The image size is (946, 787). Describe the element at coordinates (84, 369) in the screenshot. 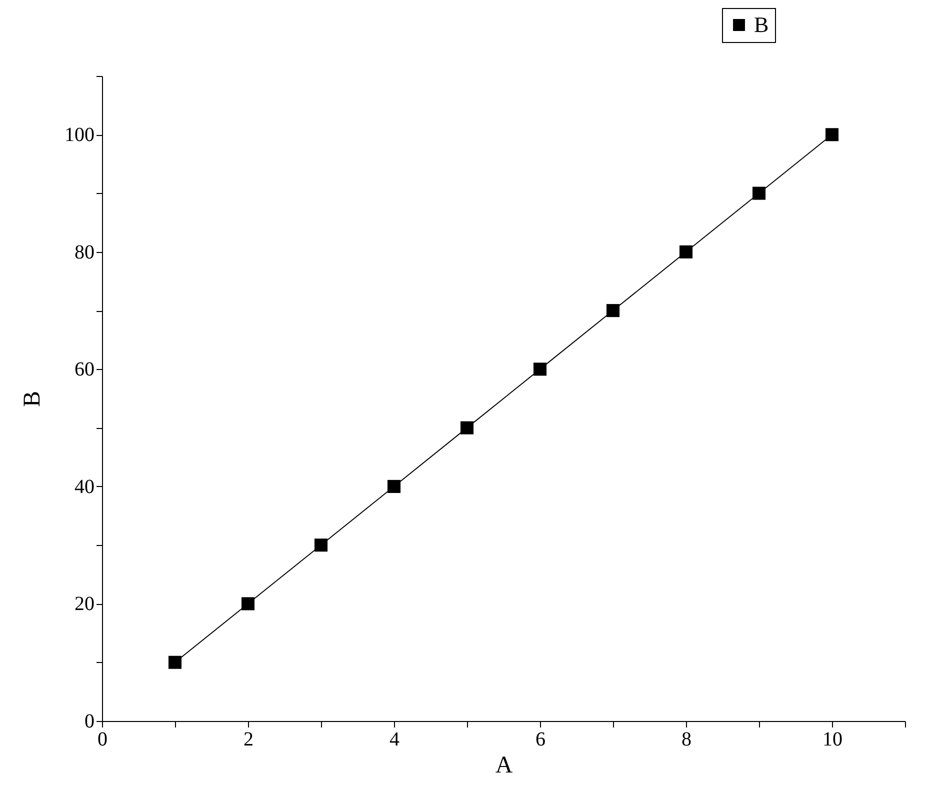

I see `y-tick-label: 60` at that location.